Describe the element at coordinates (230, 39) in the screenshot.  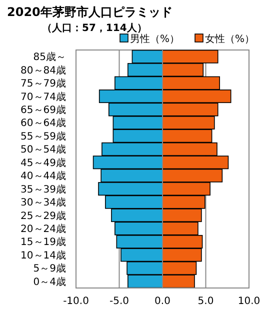
I see `legend-label: 女性（%）` at that location.